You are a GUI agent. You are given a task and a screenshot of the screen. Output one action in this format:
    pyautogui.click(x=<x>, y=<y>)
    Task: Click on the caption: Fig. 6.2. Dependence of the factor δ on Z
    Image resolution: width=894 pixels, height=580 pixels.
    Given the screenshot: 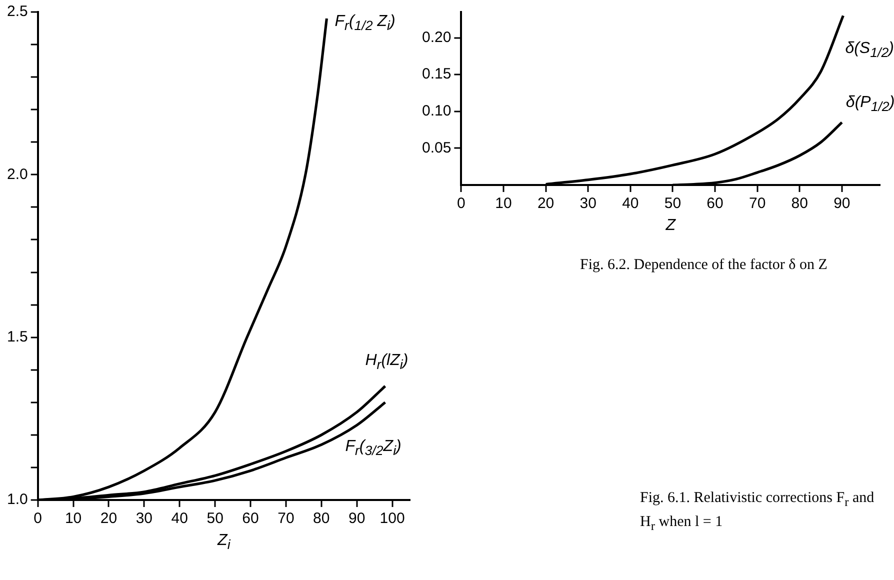 What is the action you would take?
    pyautogui.click(x=704, y=265)
    